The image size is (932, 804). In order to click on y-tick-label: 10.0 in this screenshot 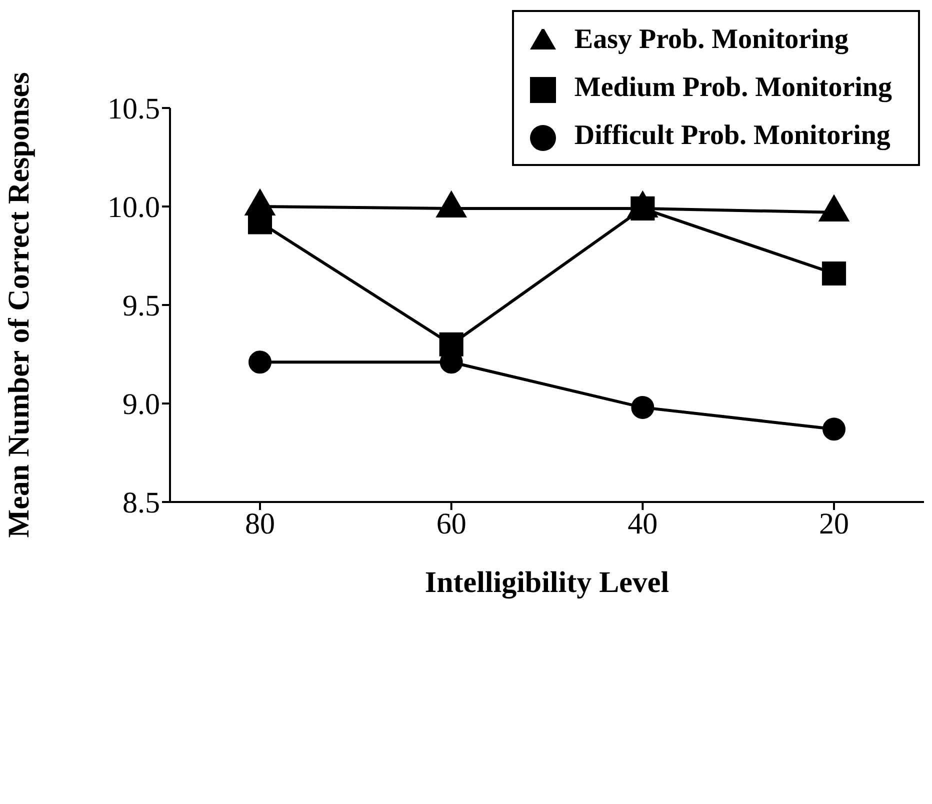, I will do `click(134, 207)`.